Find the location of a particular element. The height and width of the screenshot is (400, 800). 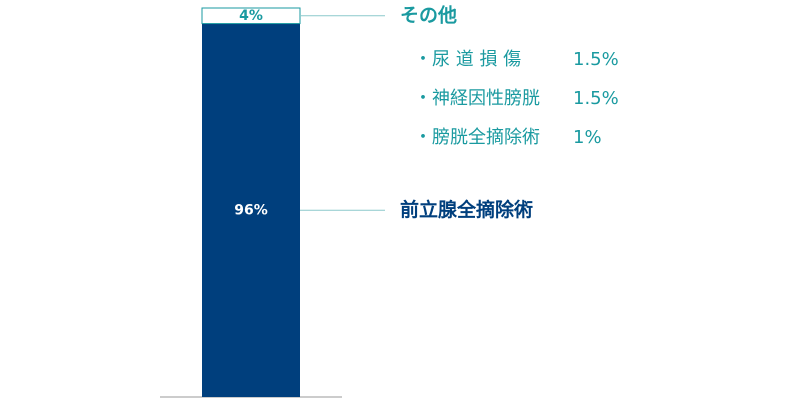

detail-value: 1% is located at coordinates (587, 137).